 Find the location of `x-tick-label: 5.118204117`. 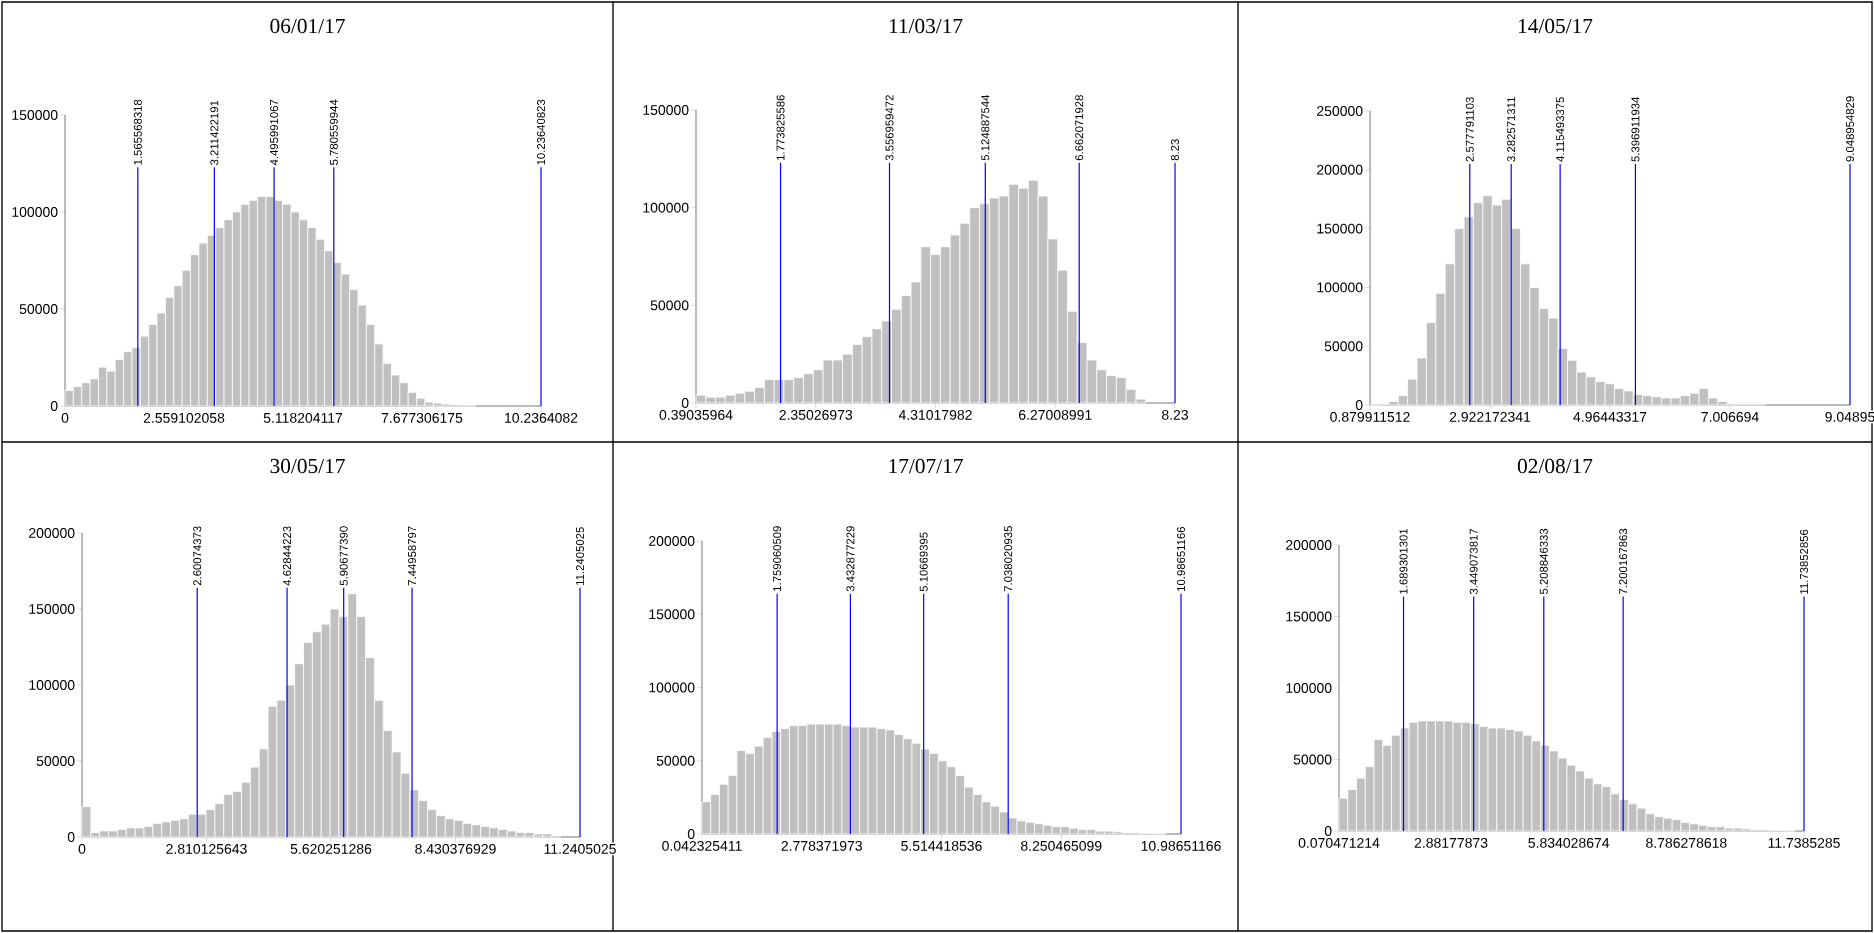

x-tick-label: 5.118204117 is located at coordinates (303, 417).